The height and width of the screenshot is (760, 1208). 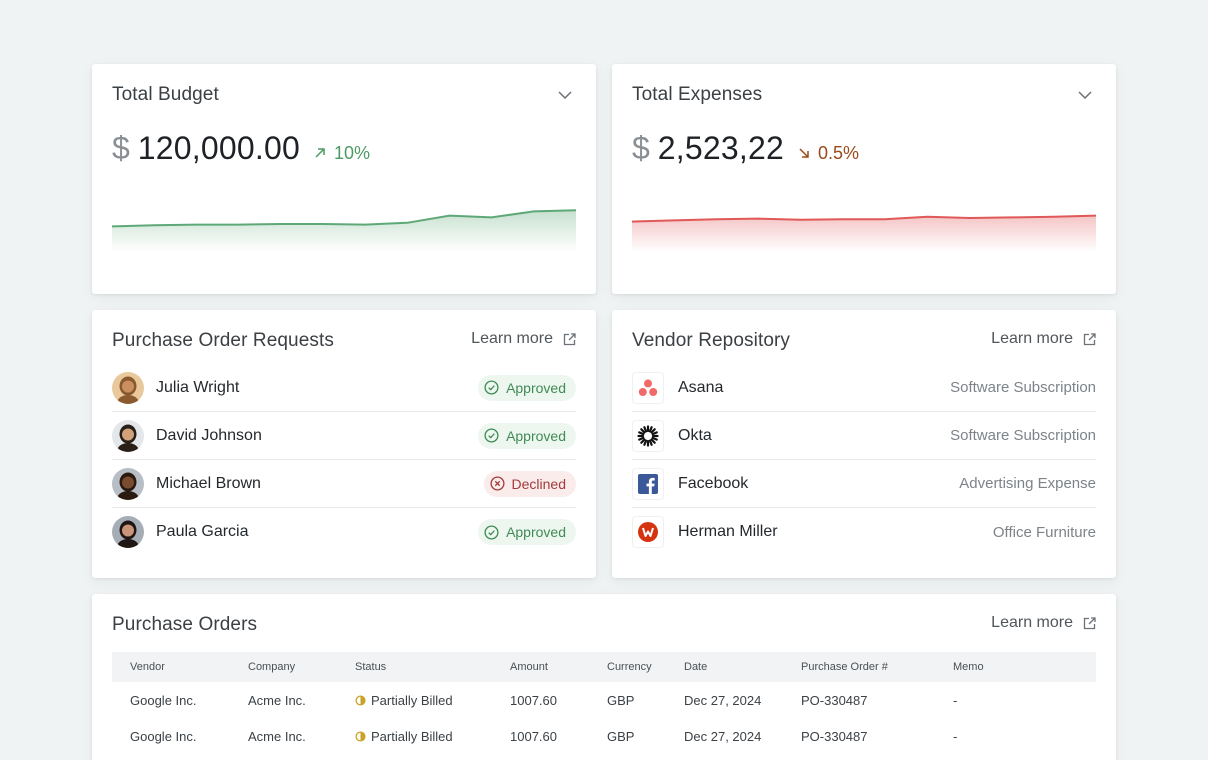 I want to click on expenses-amount-row: $ 2,523,22 0.5%, so click(x=745, y=148).